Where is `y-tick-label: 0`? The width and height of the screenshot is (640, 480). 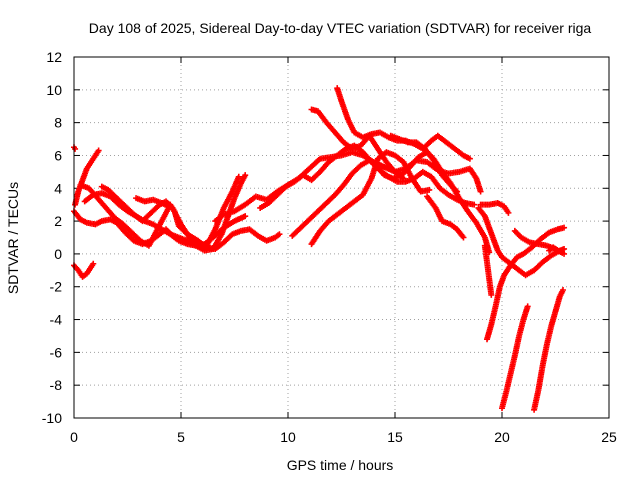 y-tick-label: 0 is located at coordinates (58, 254).